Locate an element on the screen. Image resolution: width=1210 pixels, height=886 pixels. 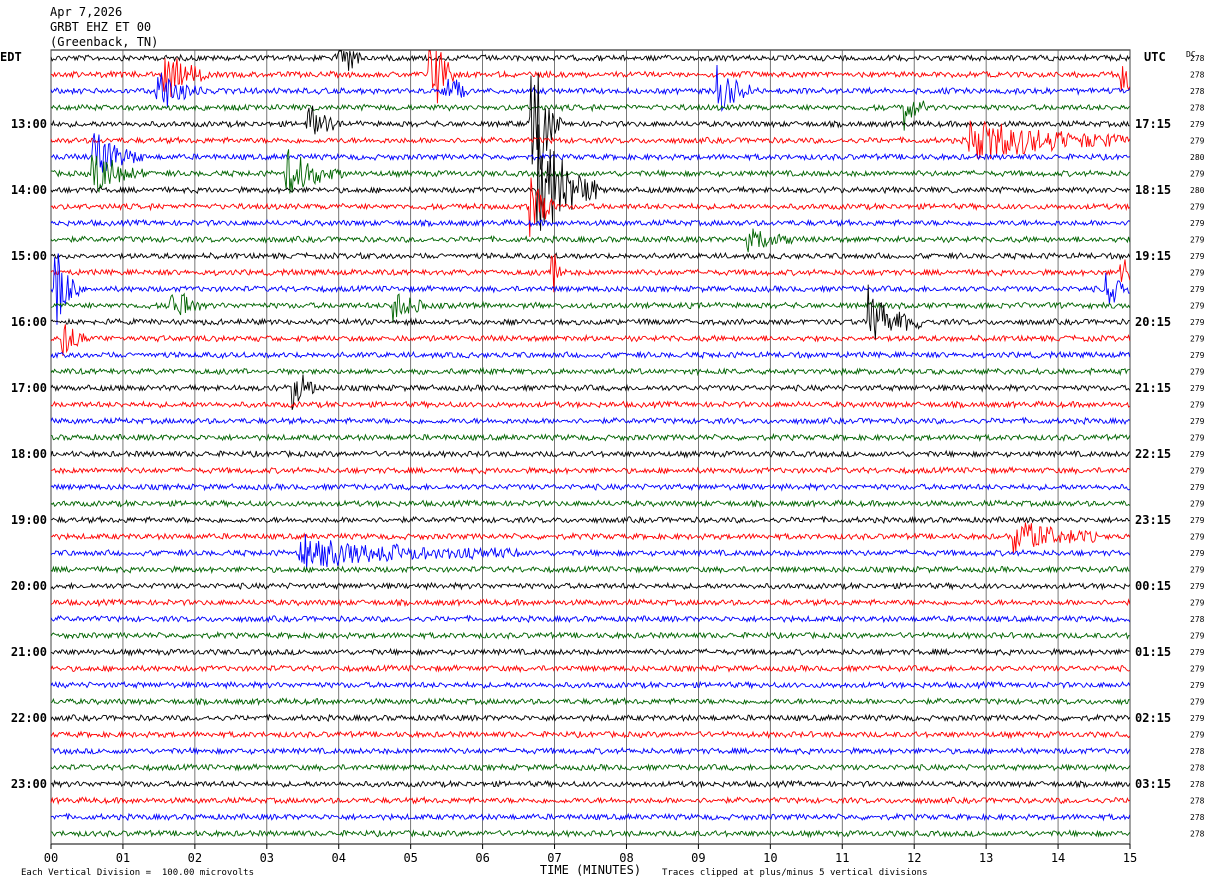
left-hour-label: 13:00 is located at coordinates (29, 124).